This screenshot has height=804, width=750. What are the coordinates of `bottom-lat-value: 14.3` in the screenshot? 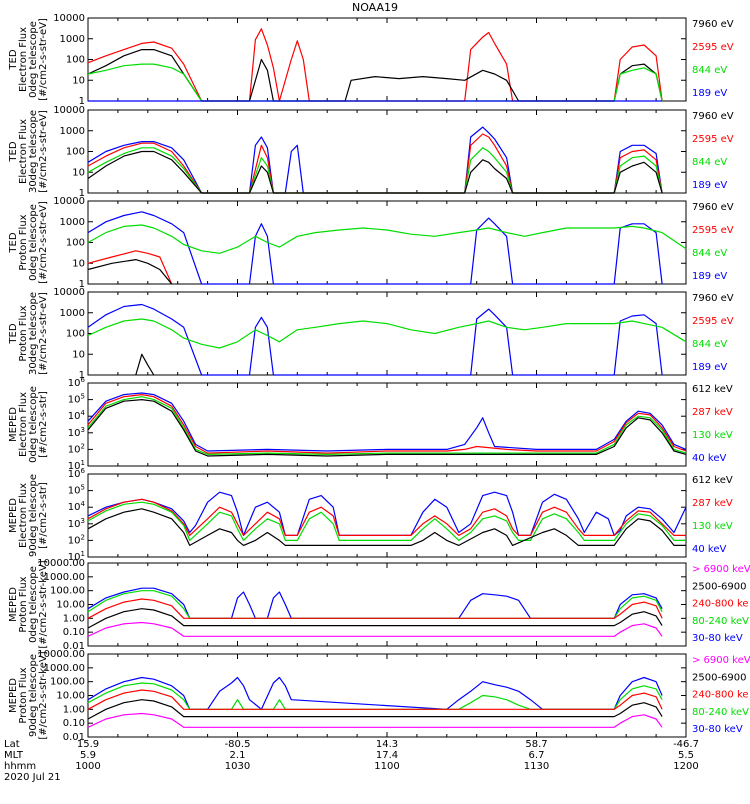 It's located at (387, 744).